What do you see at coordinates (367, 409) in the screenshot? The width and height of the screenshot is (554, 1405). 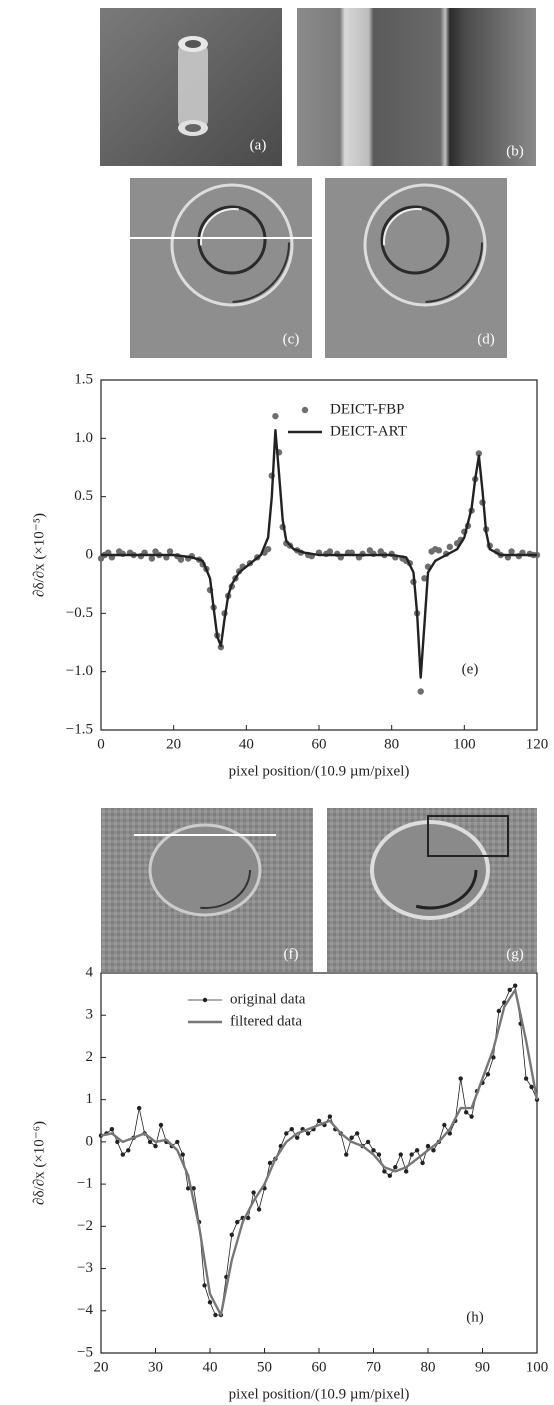 I see `legend-label: DEICT-FBP` at bounding box center [367, 409].